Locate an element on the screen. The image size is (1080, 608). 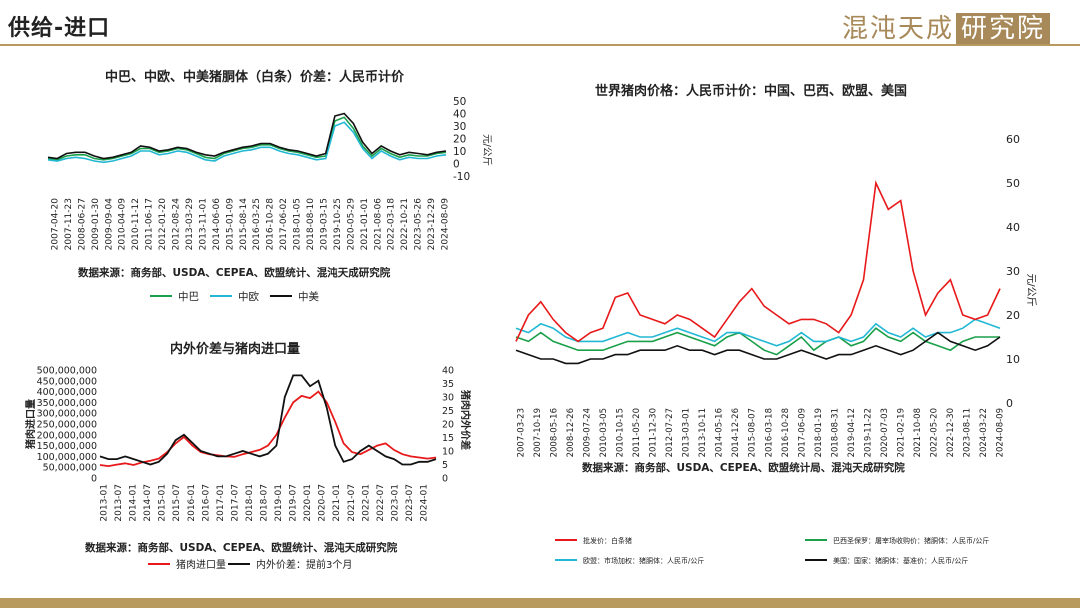
imports-x-tick-label: 2019-01 is located at coordinates (279, 503).